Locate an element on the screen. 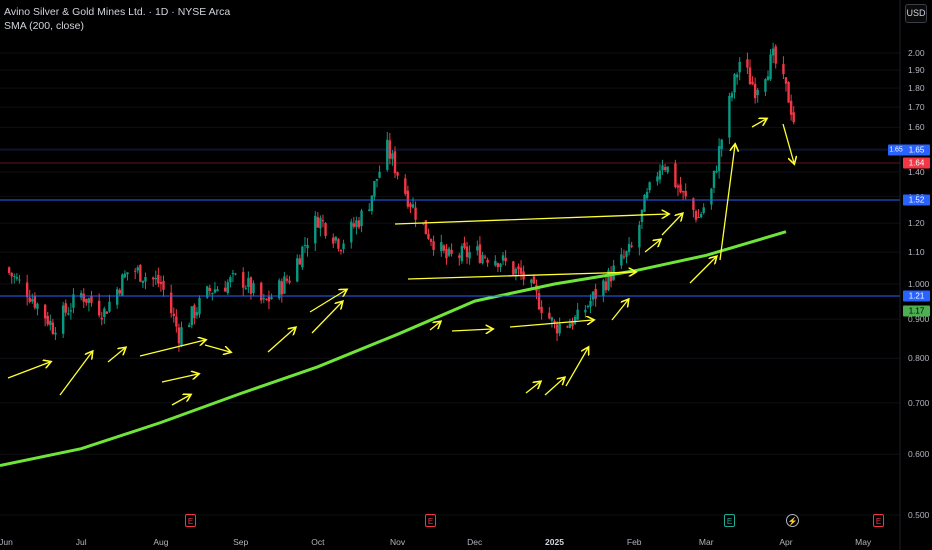  time-tick-label: Dec is located at coordinates (475, 542).